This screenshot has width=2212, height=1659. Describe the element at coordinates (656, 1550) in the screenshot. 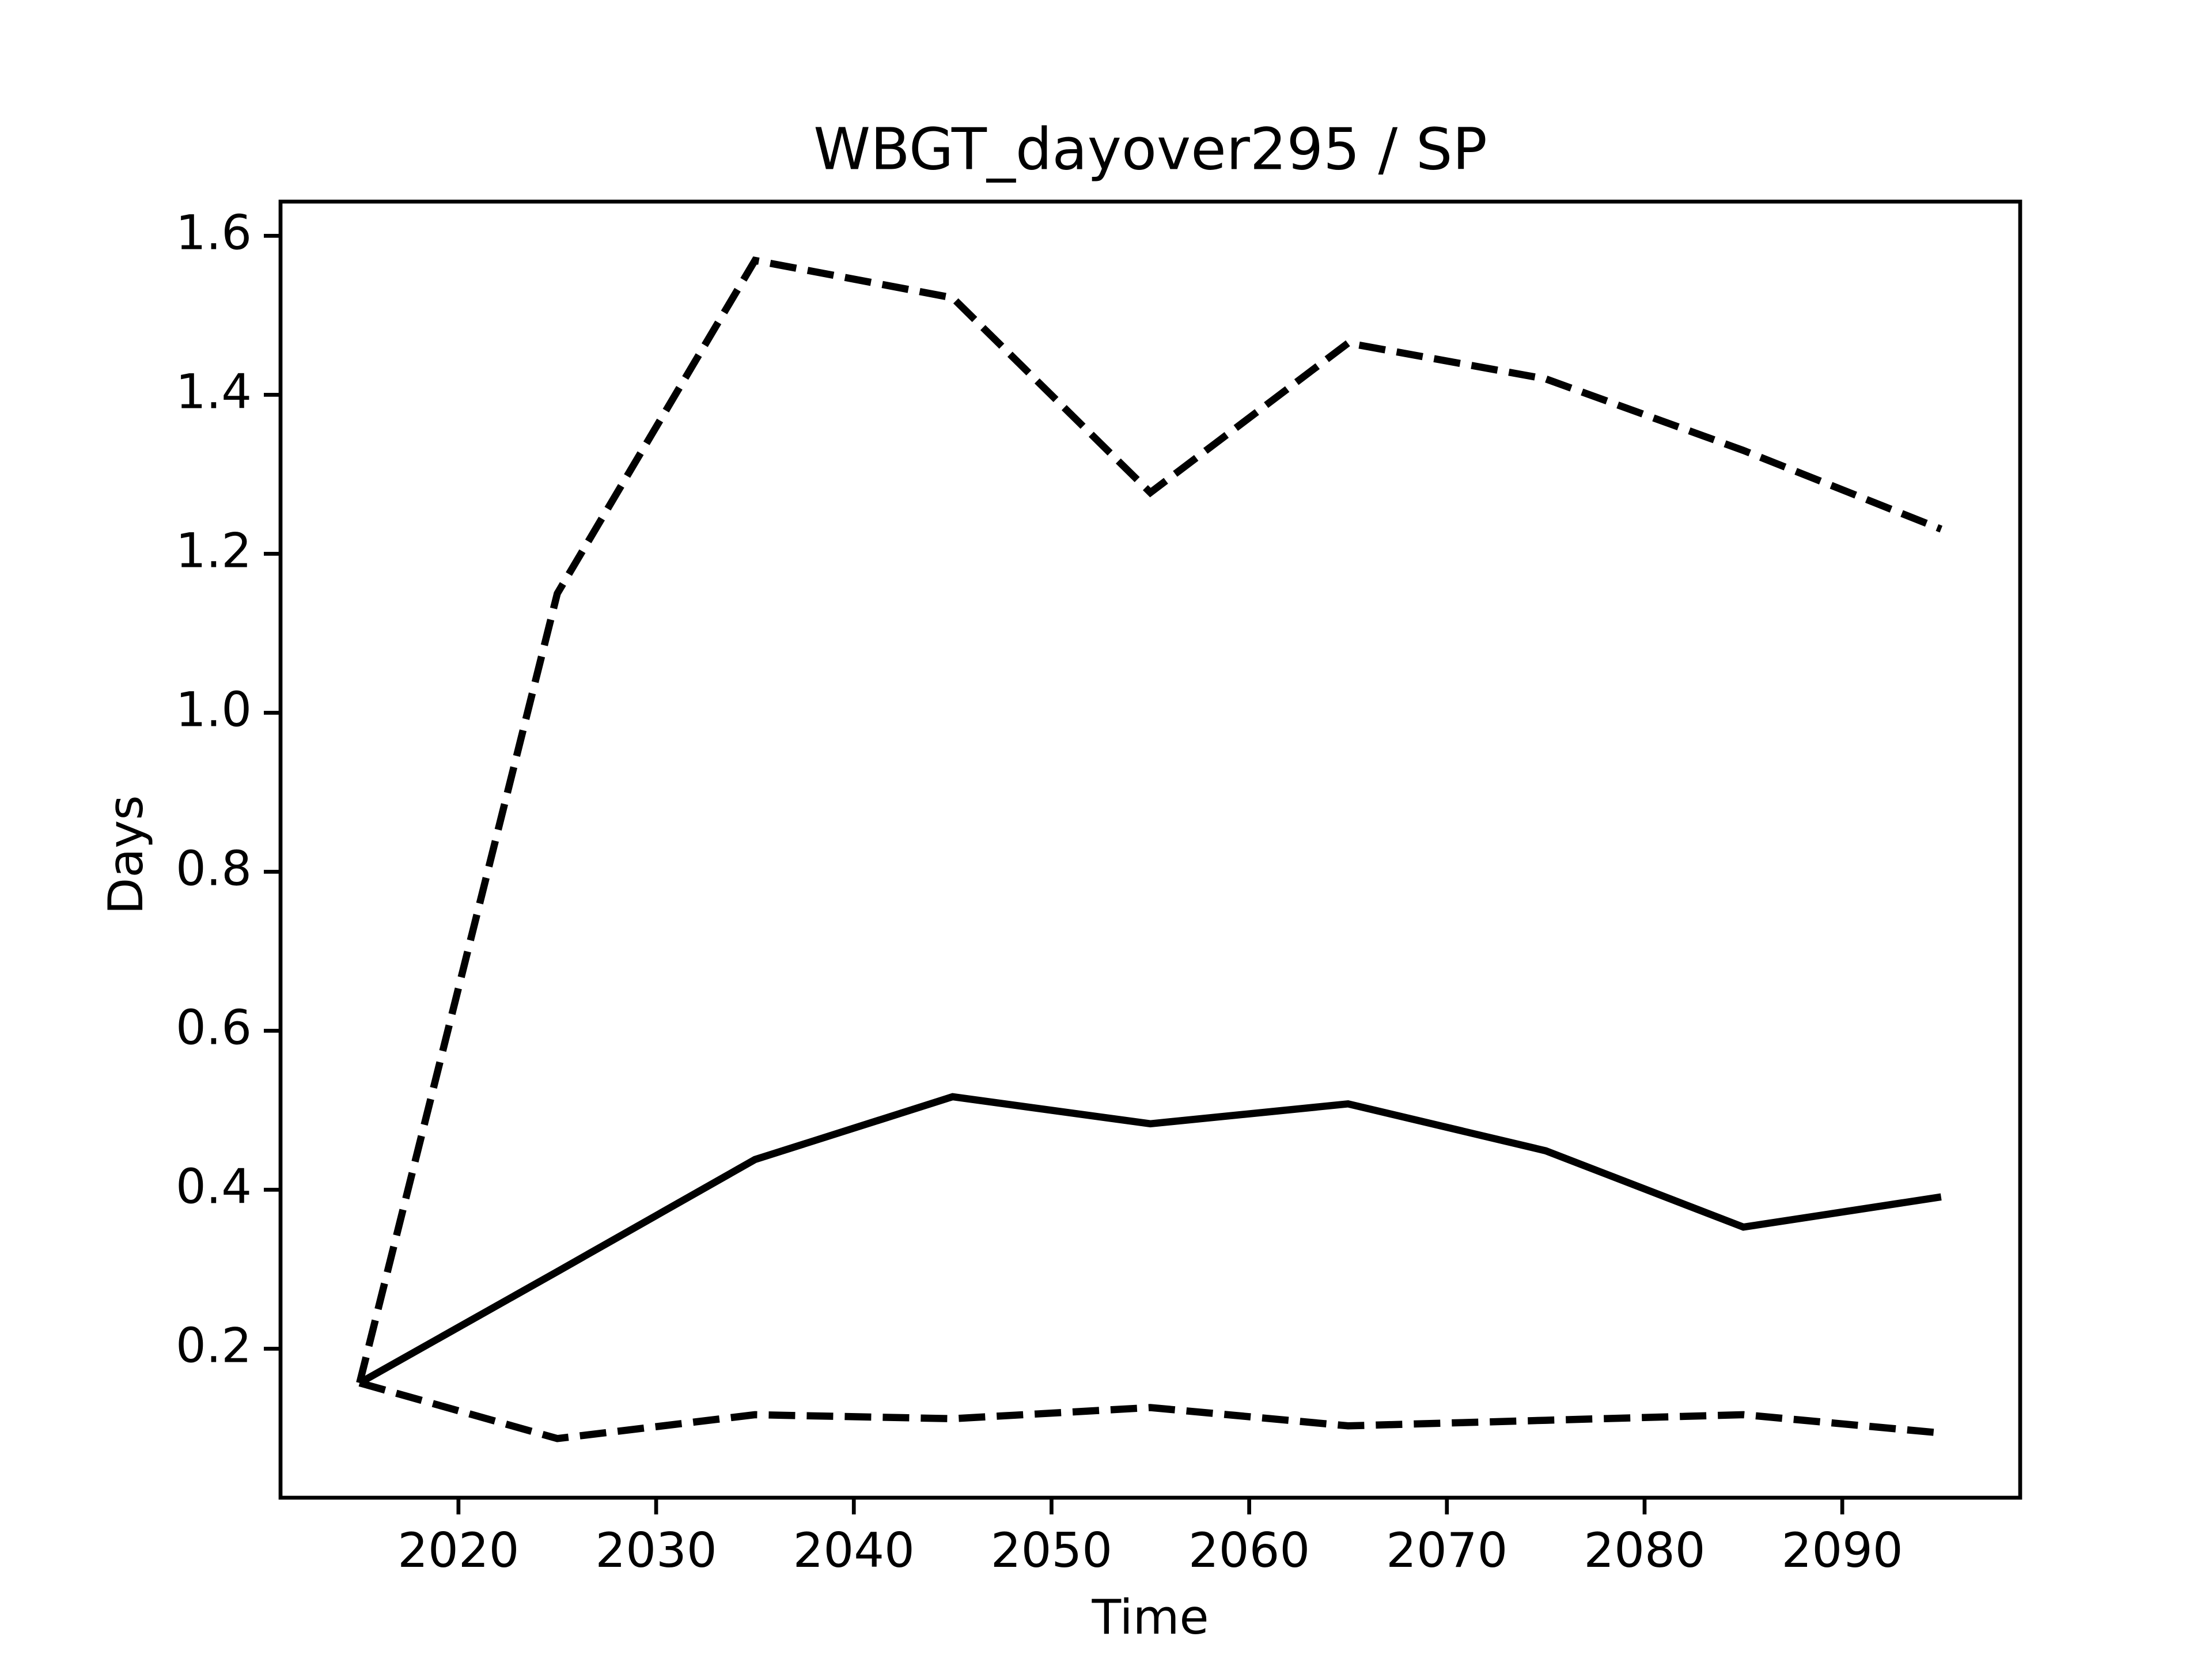

I see `x-tick-label: 2030` at that location.